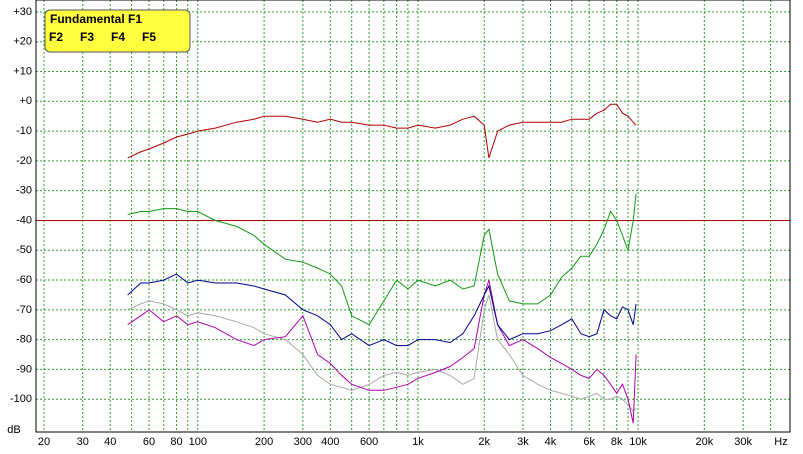 The width and height of the screenshot is (803, 454). What do you see at coordinates (24, 191) in the screenshot?
I see `y-tick-label: -30` at bounding box center [24, 191].